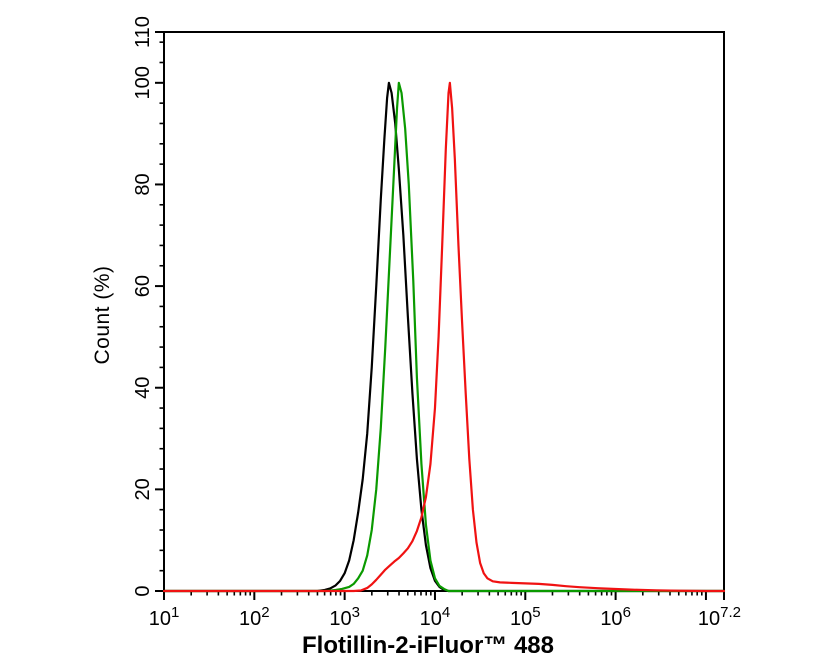 This screenshot has width=835, height=668. What do you see at coordinates (143, 32) in the screenshot?
I see `y-tick-label: 110` at bounding box center [143, 32].